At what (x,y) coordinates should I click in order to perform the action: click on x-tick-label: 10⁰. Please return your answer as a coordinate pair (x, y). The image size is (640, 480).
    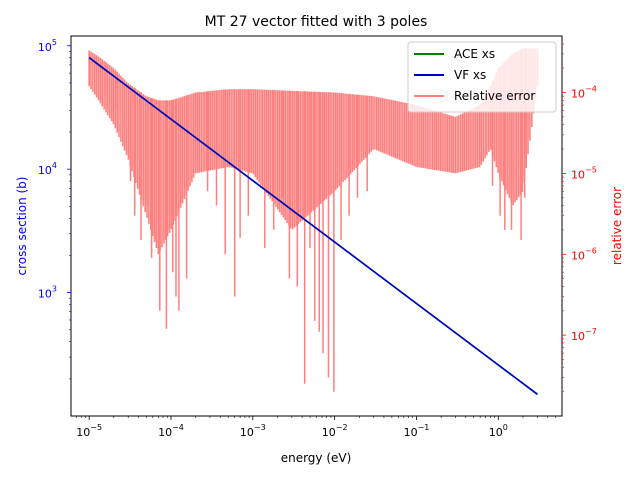
    Looking at the image, I should click on (498, 431).